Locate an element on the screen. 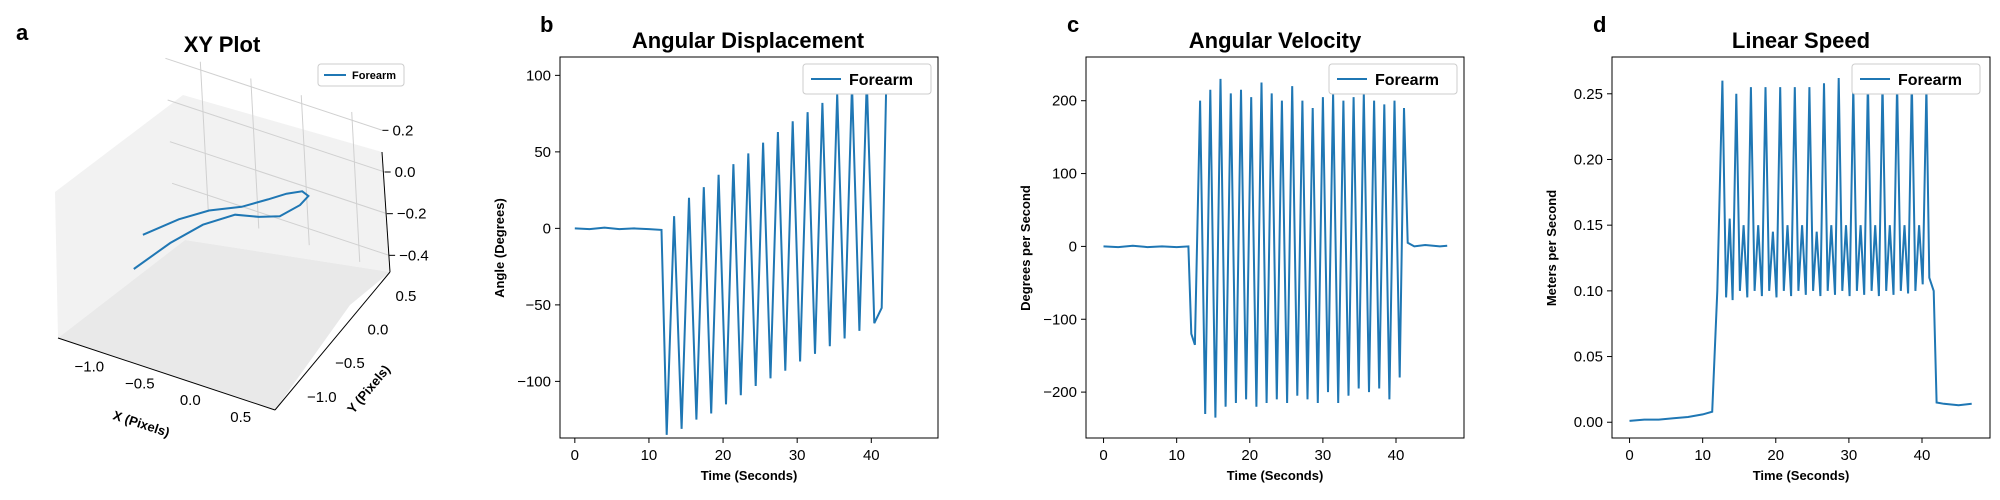 This screenshot has height=500, width=2000. y-tick-label-b-1: 50 is located at coordinates (542, 152).